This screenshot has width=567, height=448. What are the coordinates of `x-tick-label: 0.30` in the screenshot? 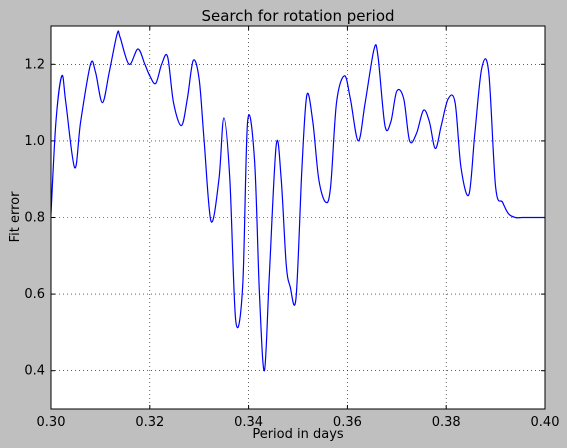 It's located at (51, 422).